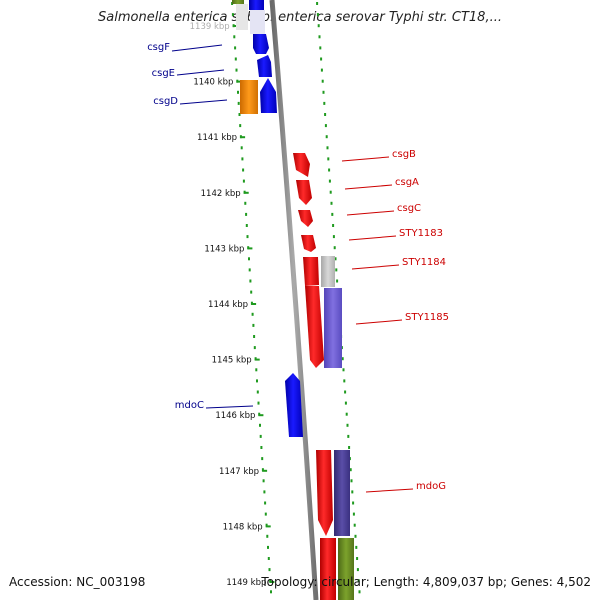 The image size is (600, 600). I want to click on gene-label-csgD: csgD, so click(165, 101).